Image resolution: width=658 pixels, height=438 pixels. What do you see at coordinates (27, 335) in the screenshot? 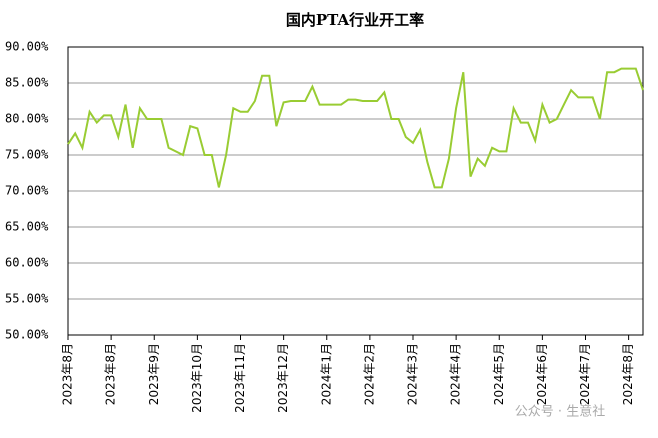
I see `y-tick-label: 50.00%` at bounding box center [27, 335].